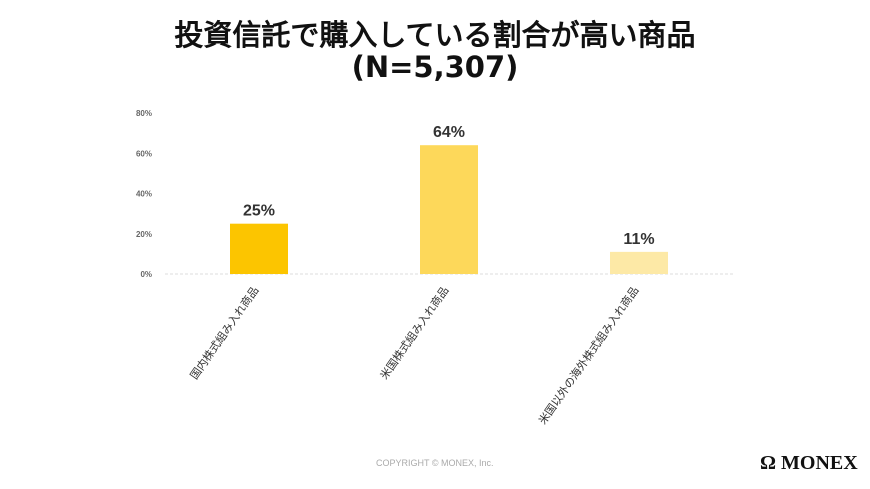 The height and width of the screenshot is (489, 870). I want to click on monex-logo: Ω MONEX, so click(809, 463).